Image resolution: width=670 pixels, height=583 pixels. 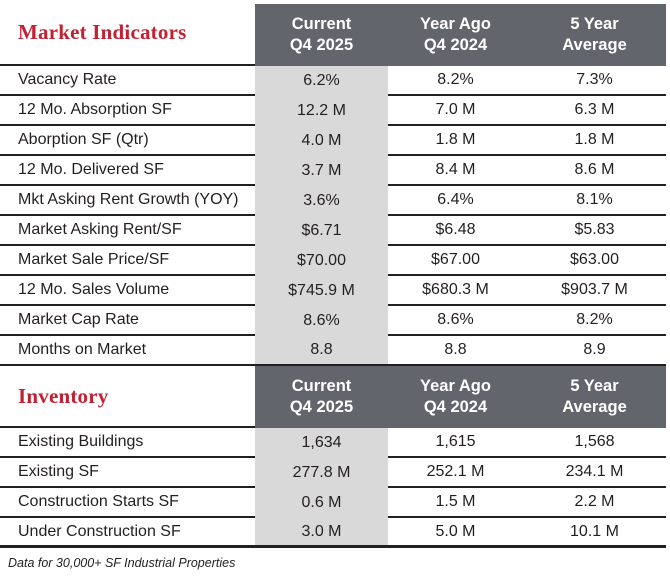 I want to click on value-current: 3.0 M, so click(x=321, y=533).